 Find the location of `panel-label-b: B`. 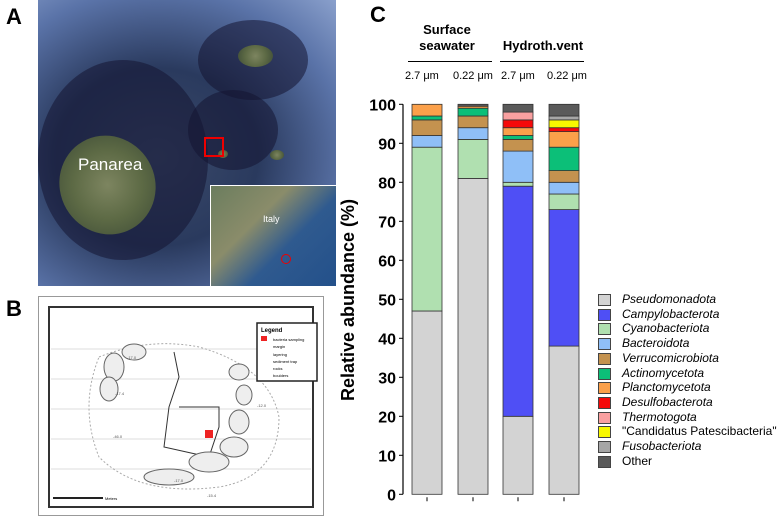

panel-label-b: B is located at coordinates (14, 308).